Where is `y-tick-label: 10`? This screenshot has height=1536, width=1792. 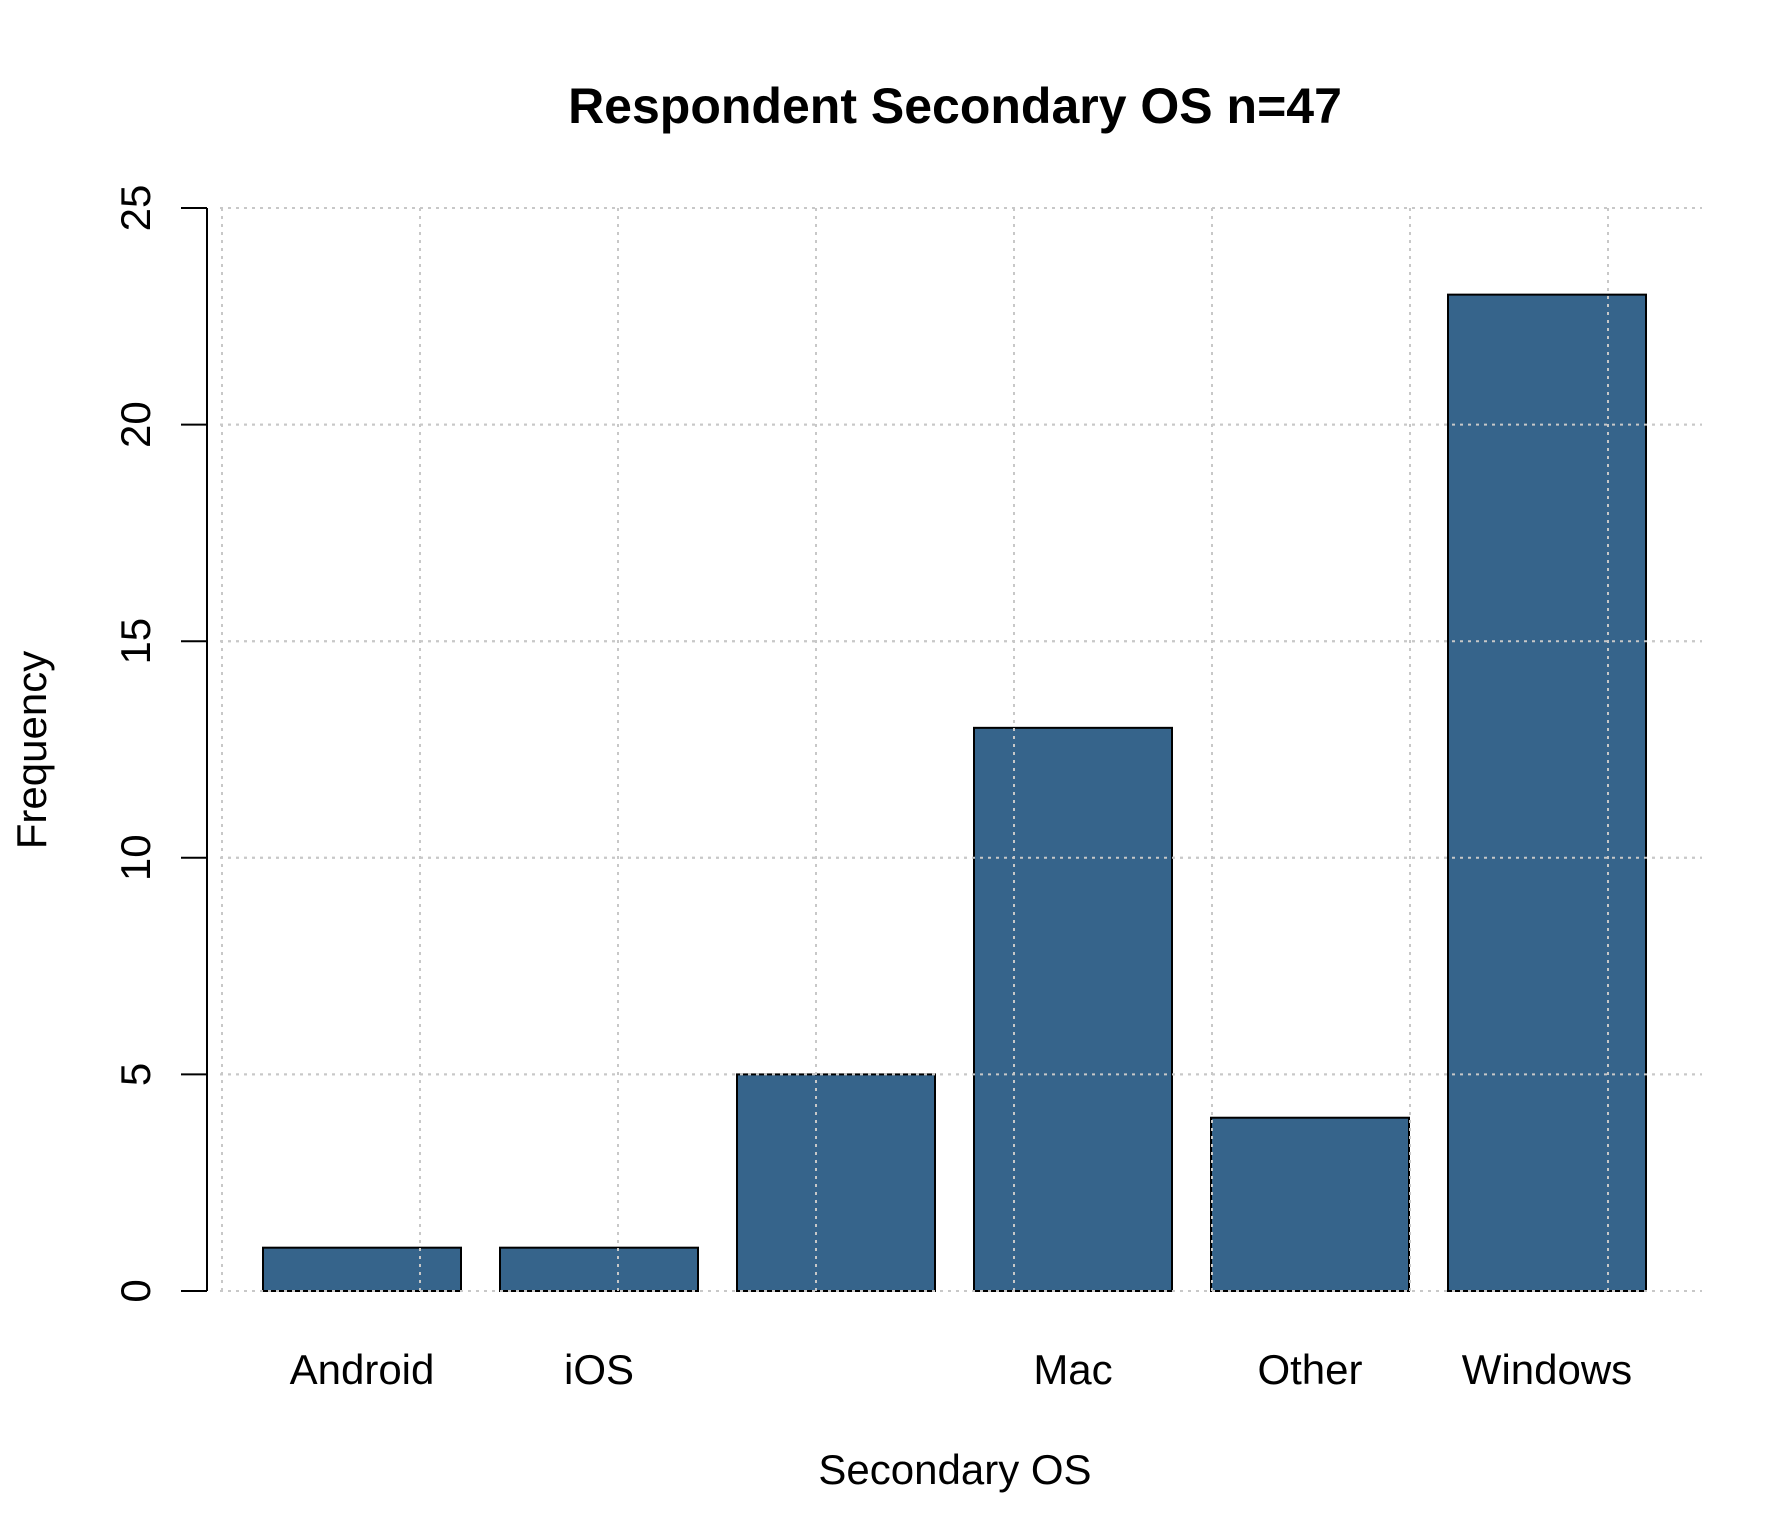
y-tick-label: 10 is located at coordinates (135, 857).